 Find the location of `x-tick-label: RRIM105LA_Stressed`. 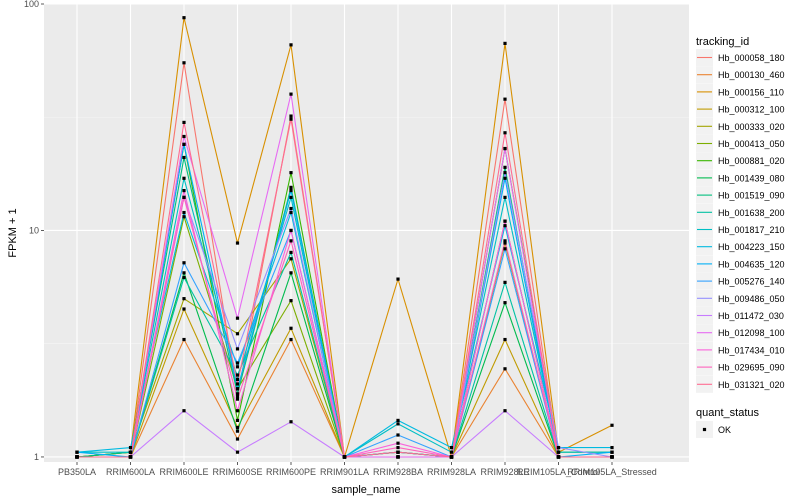

x-tick-label: RRIM105LA_Stressed is located at coordinates (612, 472).